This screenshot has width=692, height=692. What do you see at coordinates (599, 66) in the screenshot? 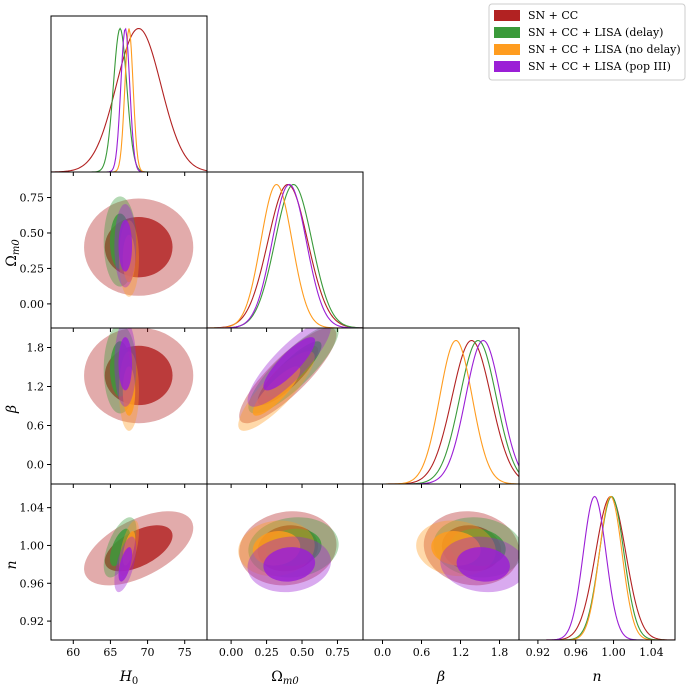
I see `legend-label-lisa-pop3: SN + CC + LISA (pop III)` at bounding box center [599, 66].